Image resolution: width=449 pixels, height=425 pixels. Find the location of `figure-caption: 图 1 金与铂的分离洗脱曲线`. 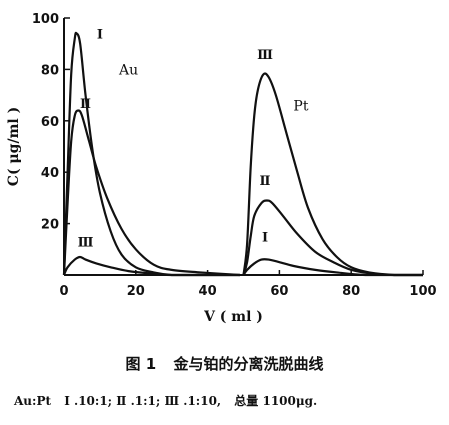

figure-caption: 图 1 金与铂的分离洗脱曲线 is located at coordinates (224, 363).